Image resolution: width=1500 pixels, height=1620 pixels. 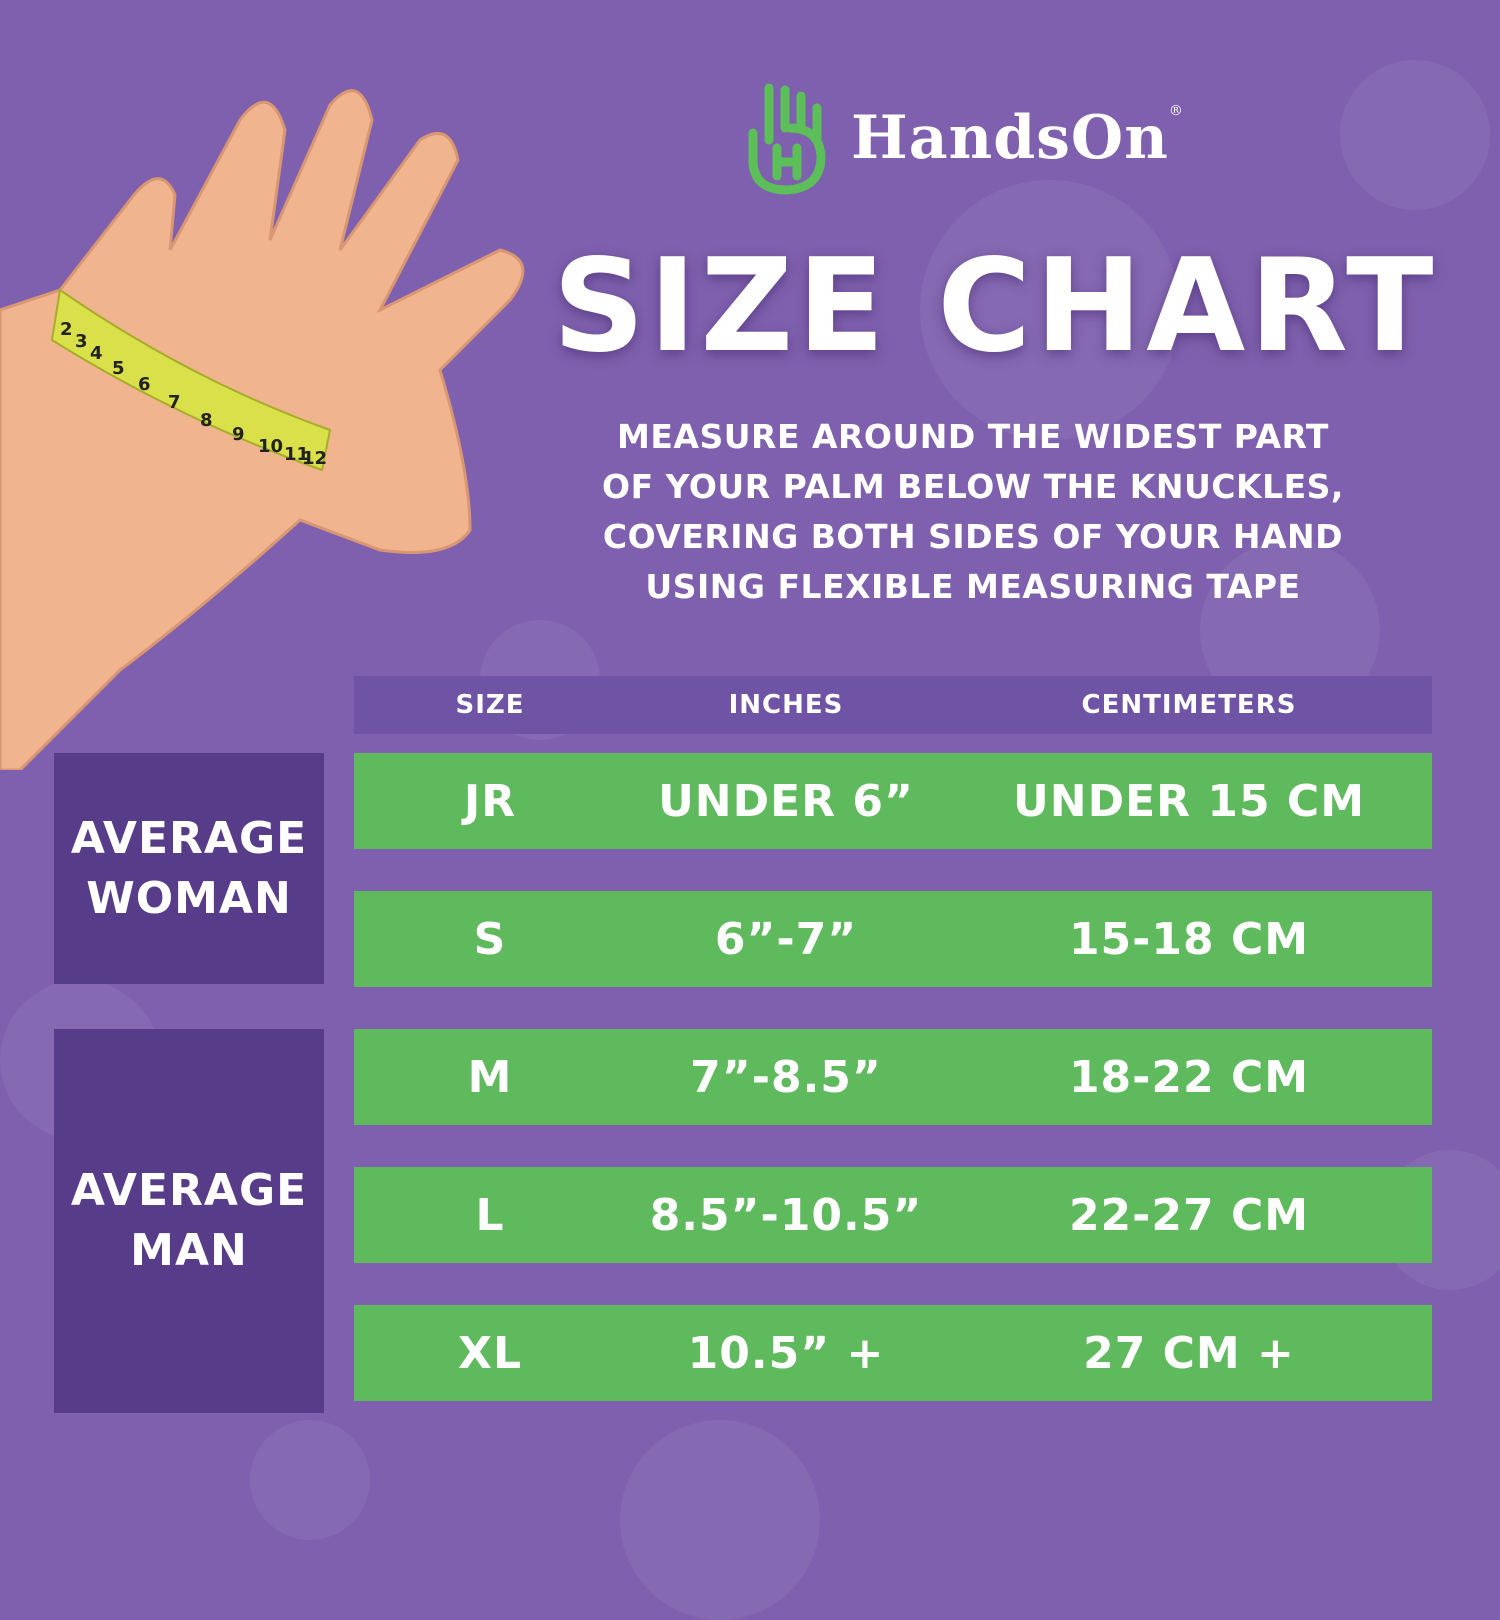 I want to click on tape-number: 9, so click(x=238, y=434).